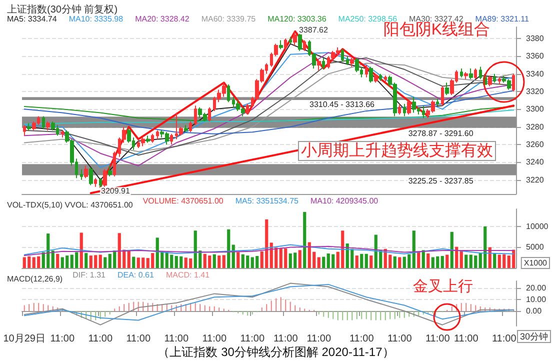 The height and width of the screenshot is (361, 552). Describe the element at coordinates (343, 104) in the screenshot. I see `band-label: 3310.45 - 3313.66` at that location.